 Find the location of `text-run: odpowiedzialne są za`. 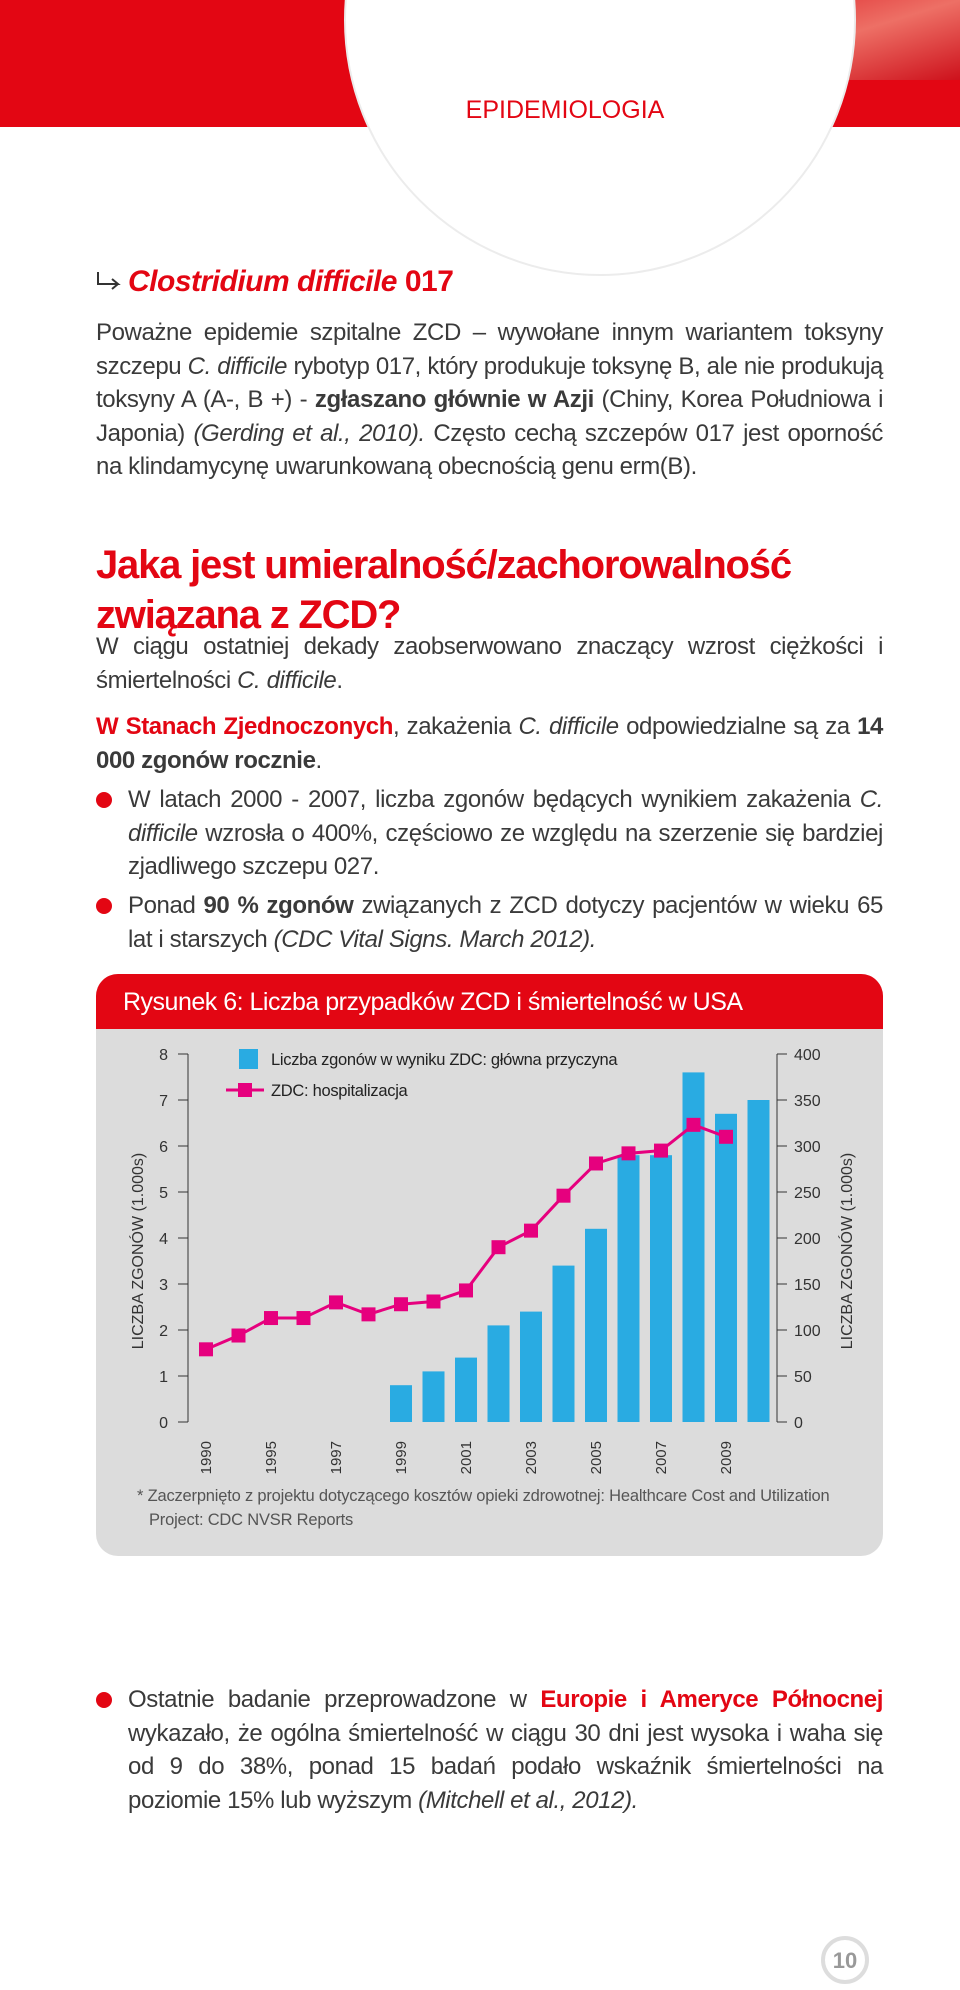

text-run: odpowiedzialne są za is located at coordinates (738, 726).